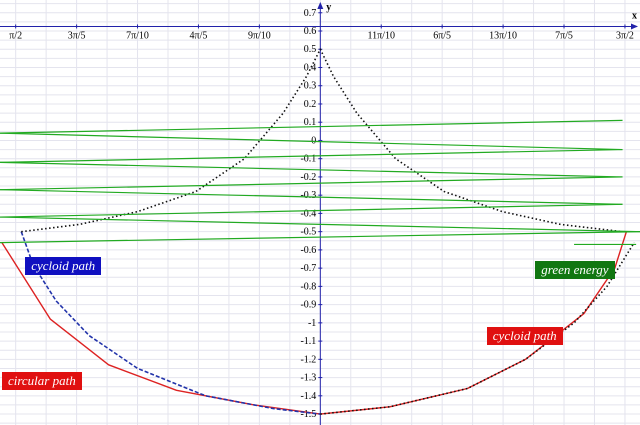  Describe the element at coordinates (310, 122) in the screenshot. I see `y-tick-label: 0.1` at that location.